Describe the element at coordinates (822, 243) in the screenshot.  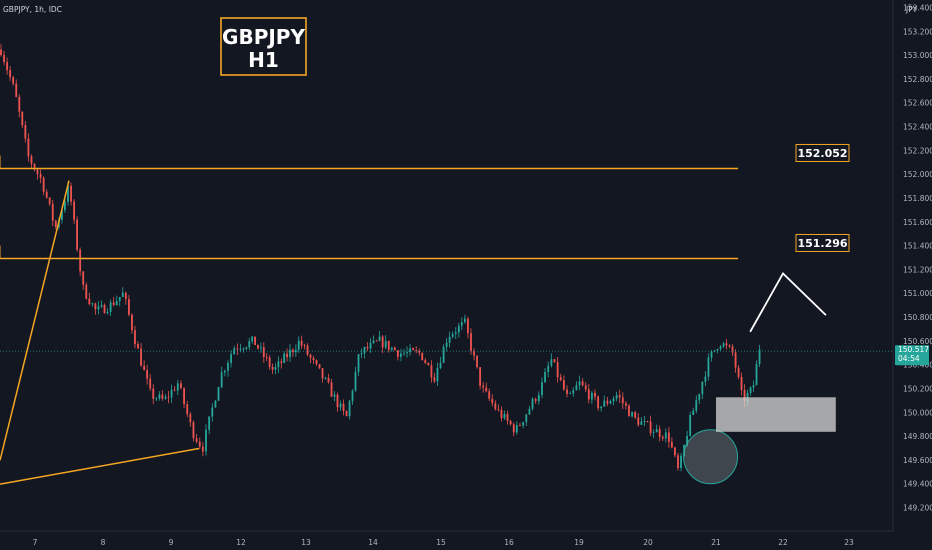
I see `target-level-label-1: 151.296` at that location.